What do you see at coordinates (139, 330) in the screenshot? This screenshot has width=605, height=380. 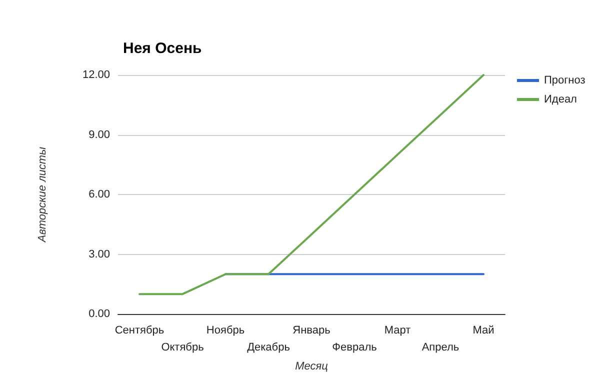 I see `x-tick-label: Сентябрь` at bounding box center [139, 330].